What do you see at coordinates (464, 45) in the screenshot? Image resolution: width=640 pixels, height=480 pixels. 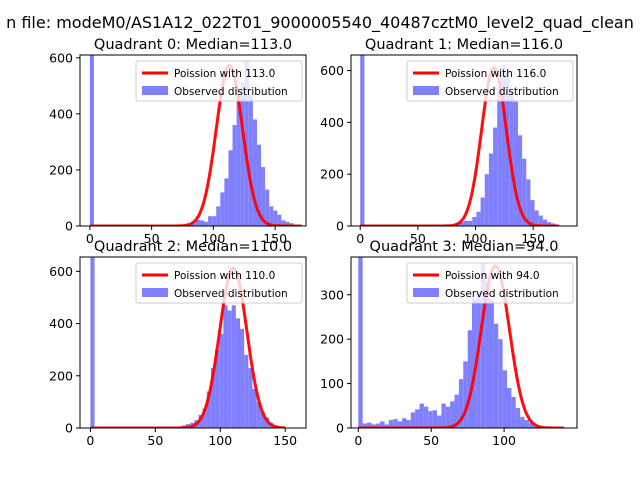 I see `subplot-title: Quadrant 1: Median=116.0` at bounding box center [464, 45].